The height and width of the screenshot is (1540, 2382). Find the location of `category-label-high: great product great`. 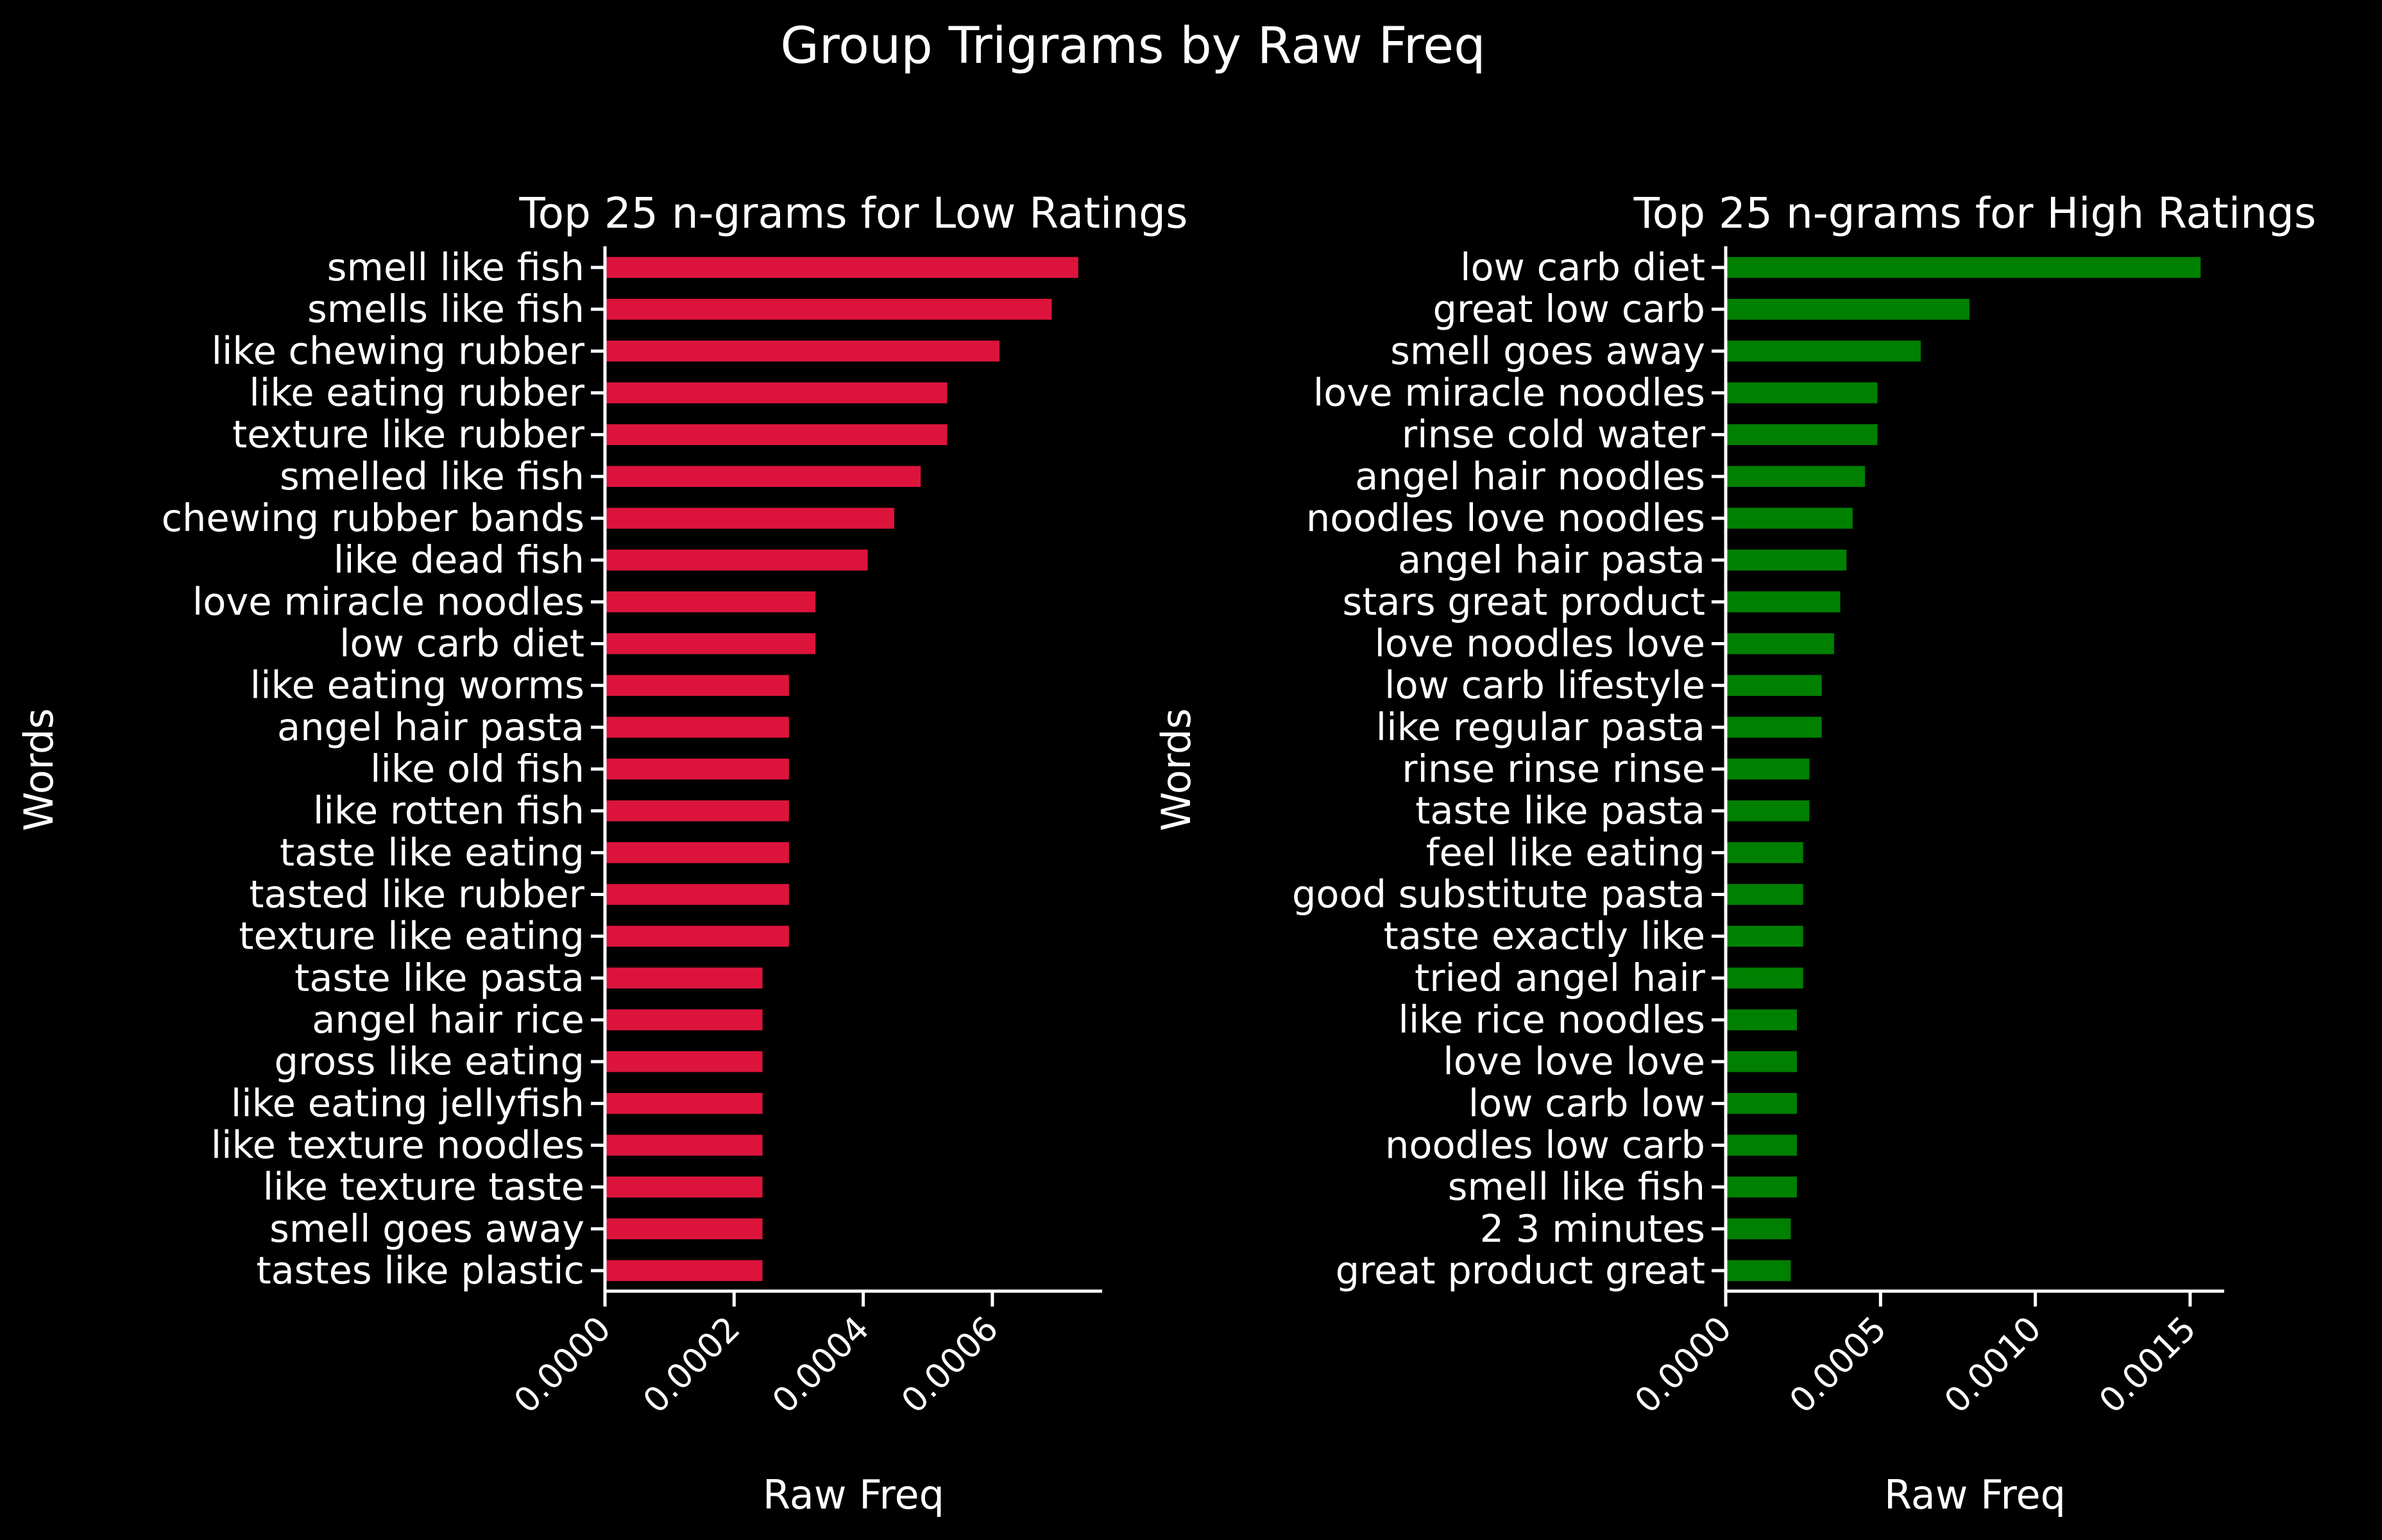

category-label-high: great product great is located at coordinates (1521, 1270).